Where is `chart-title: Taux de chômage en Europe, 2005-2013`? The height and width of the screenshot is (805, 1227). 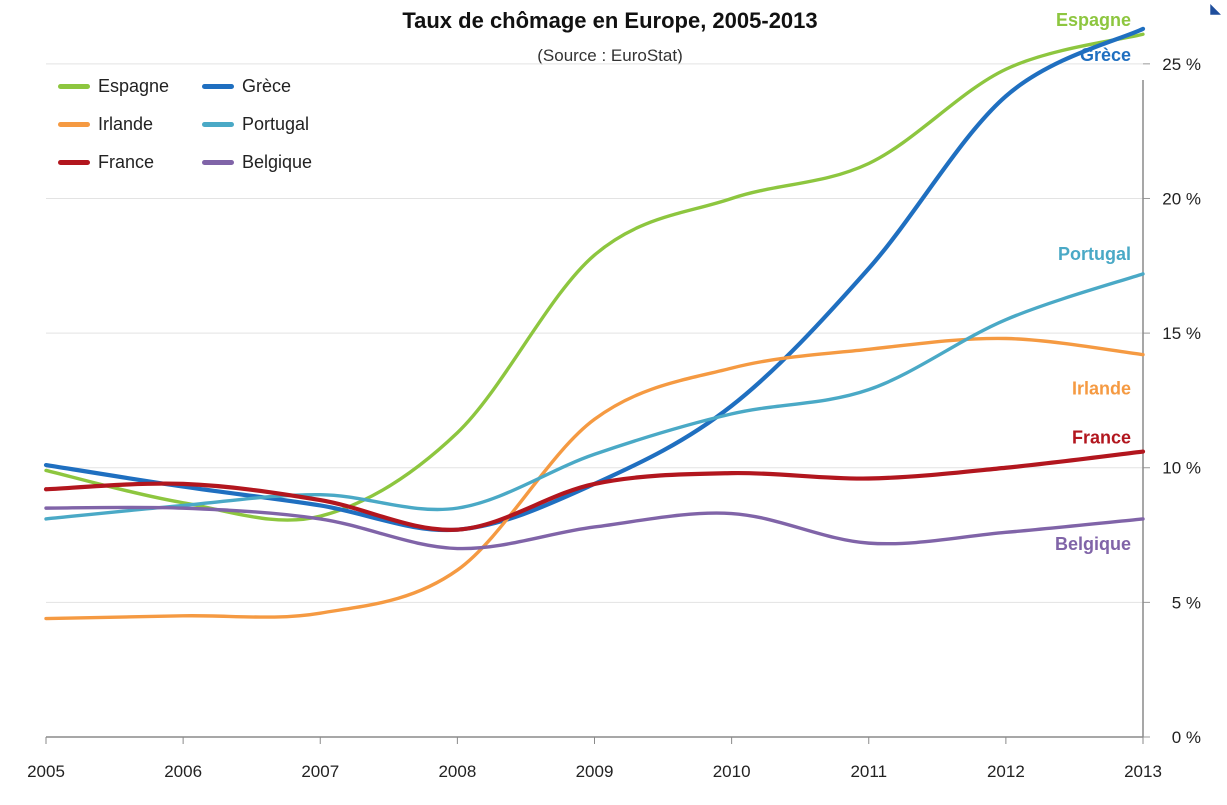 chart-title: Taux de chômage en Europe, 2005-2013 is located at coordinates (610, 20).